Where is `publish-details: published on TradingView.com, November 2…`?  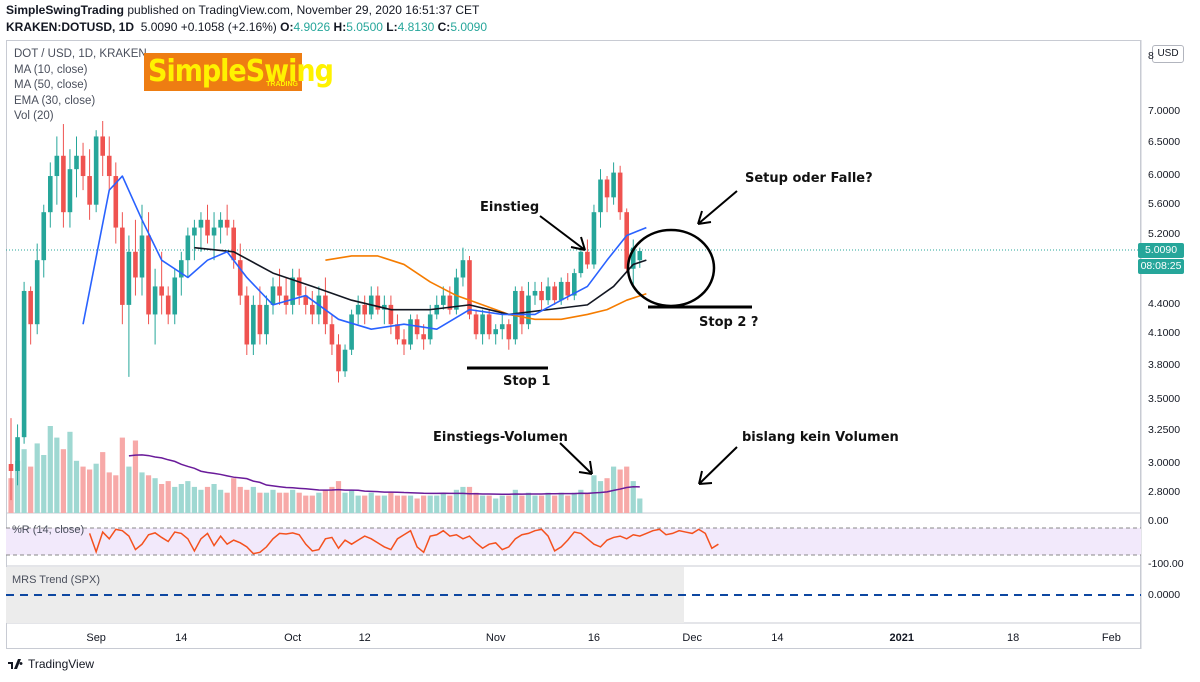 publish-details: published on TradingView.com, November 2… is located at coordinates (302, 10).